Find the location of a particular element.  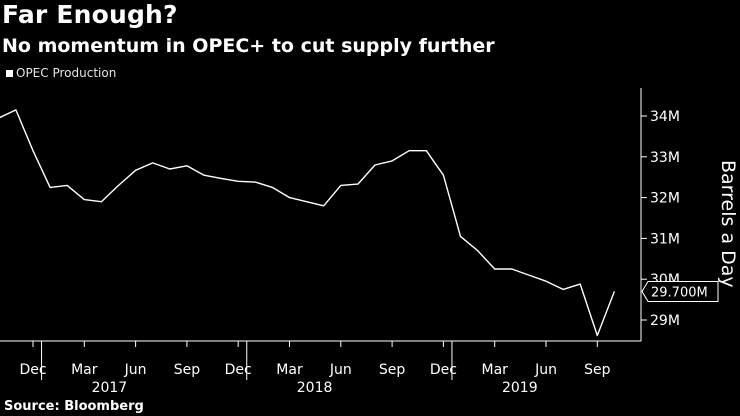

source-note: Source: Bloomberg is located at coordinates (74, 406).